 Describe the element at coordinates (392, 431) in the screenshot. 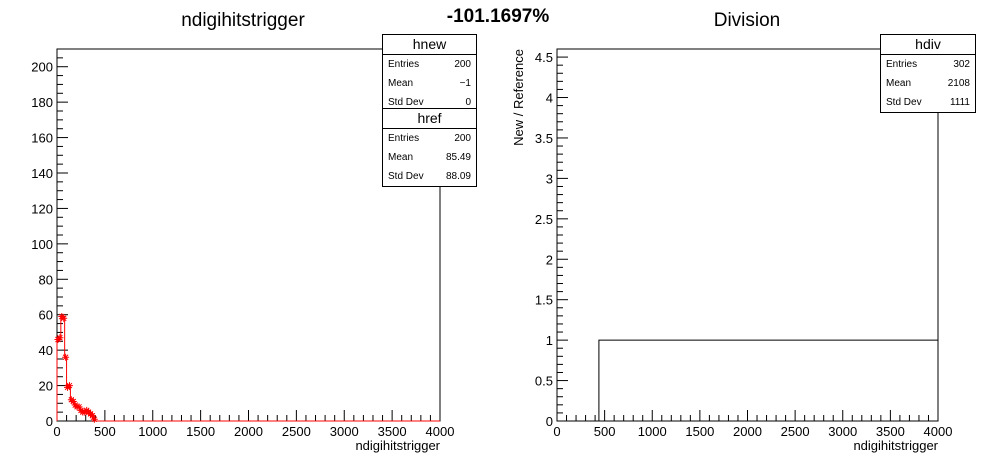

I see `c0-x-tick-label: 3500` at that location.